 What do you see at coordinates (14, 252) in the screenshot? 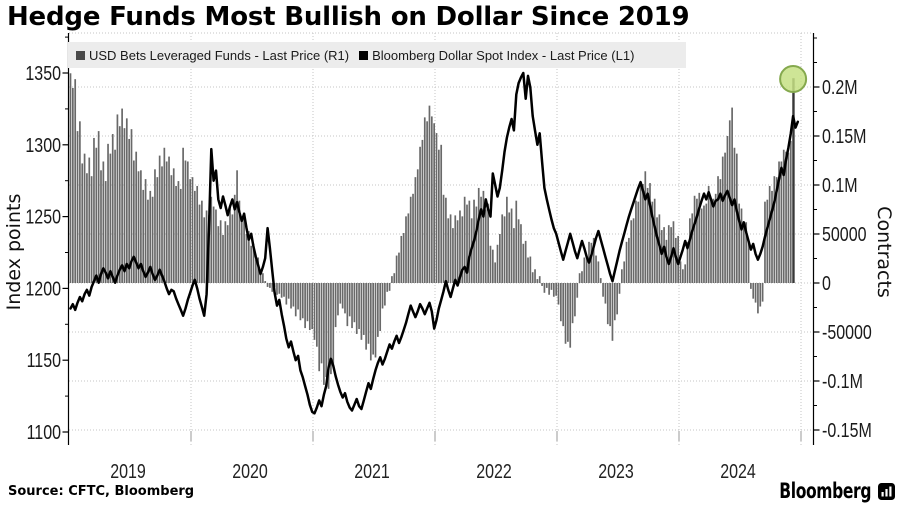
I see `left-axis-title: Index points` at bounding box center [14, 252].